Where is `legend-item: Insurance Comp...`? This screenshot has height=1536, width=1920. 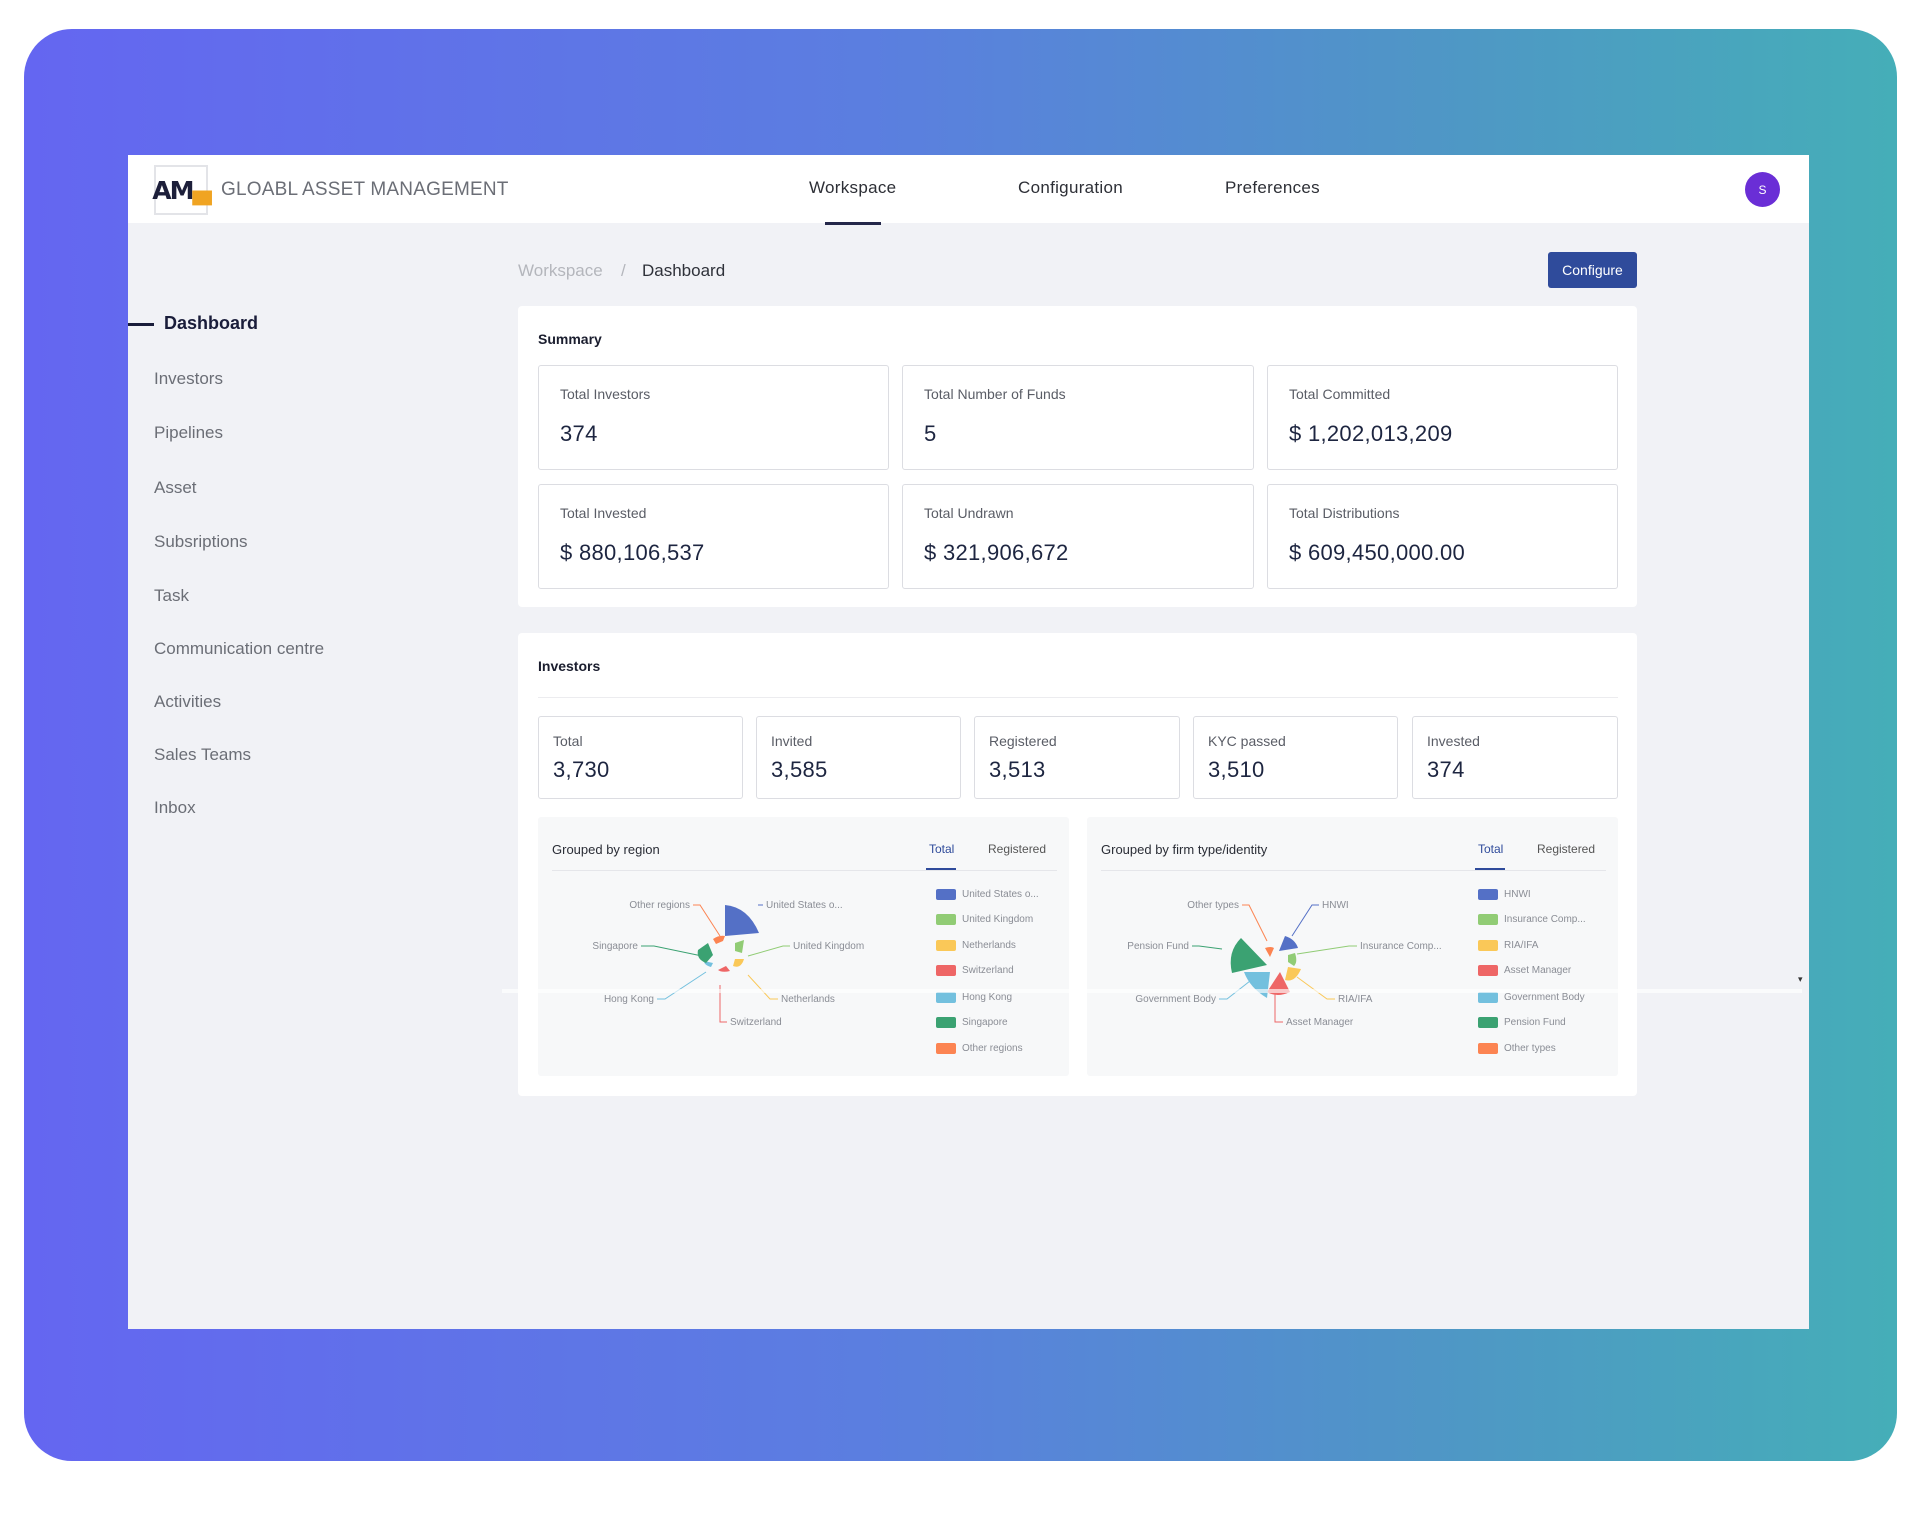
legend-item: Insurance Comp... is located at coordinates (1532, 919).